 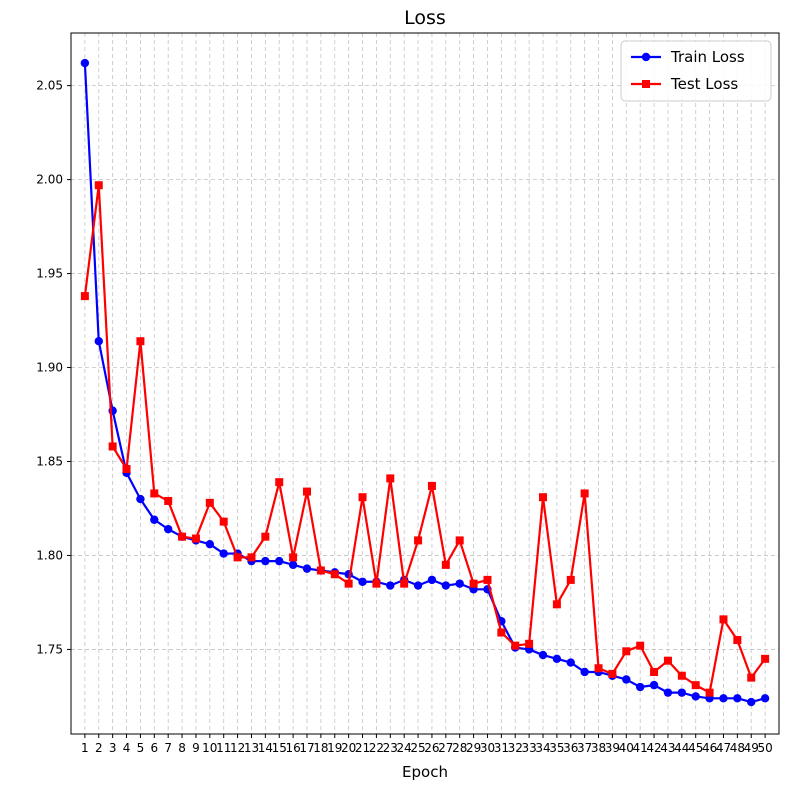 What do you see at coordinates (445, 748) in the screenshot?
I see `x-tick-label: 27` at bounding box center [445, 748].